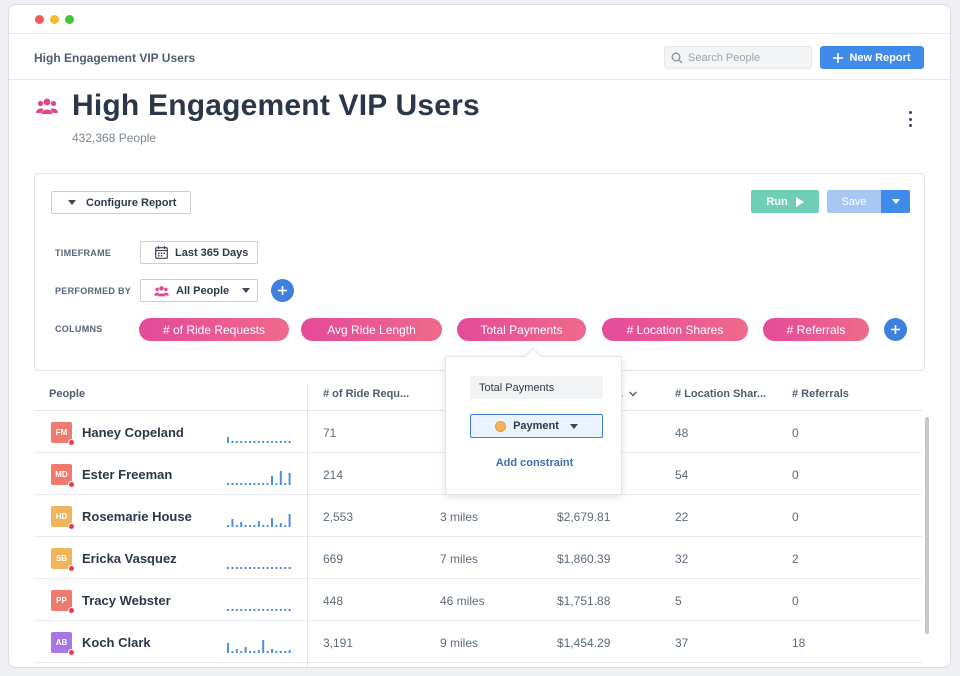  What do you see at coordinates (743, 57) in the screenshot?
I see `search-input` at bounding box center [743, 57].